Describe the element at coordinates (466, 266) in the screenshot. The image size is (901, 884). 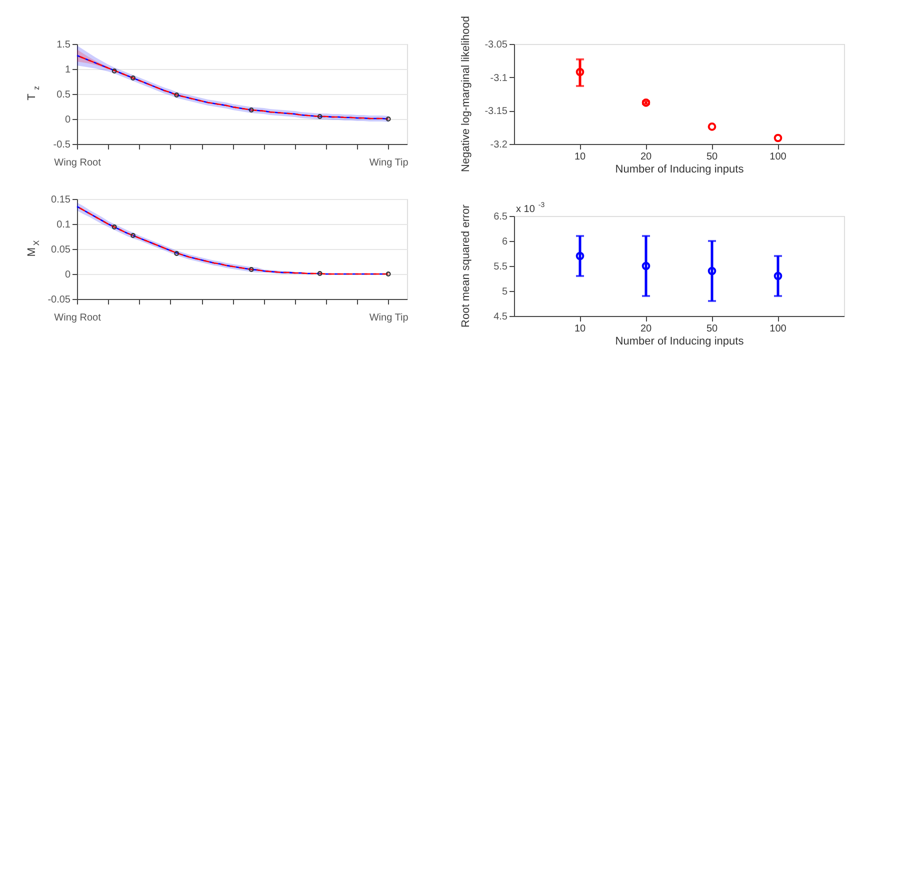
I see `y-axis-title: Root mean squared error` at that location.